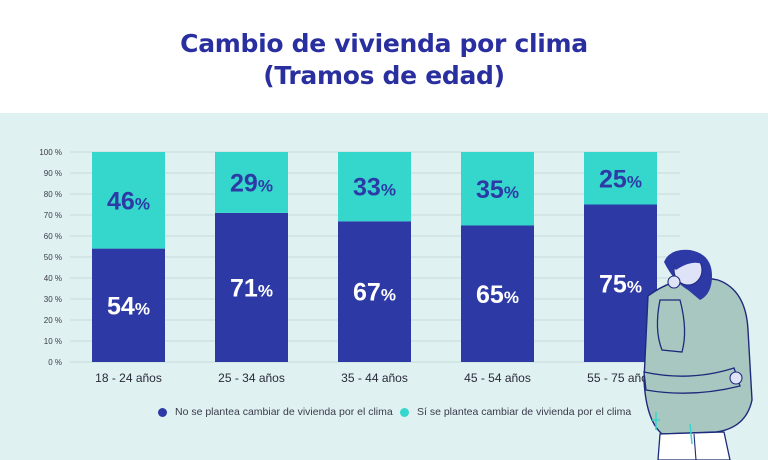 The height and width of the screenshot is (460, 768). I want to click on y-tick-label: 30 %, so click(53, 299).